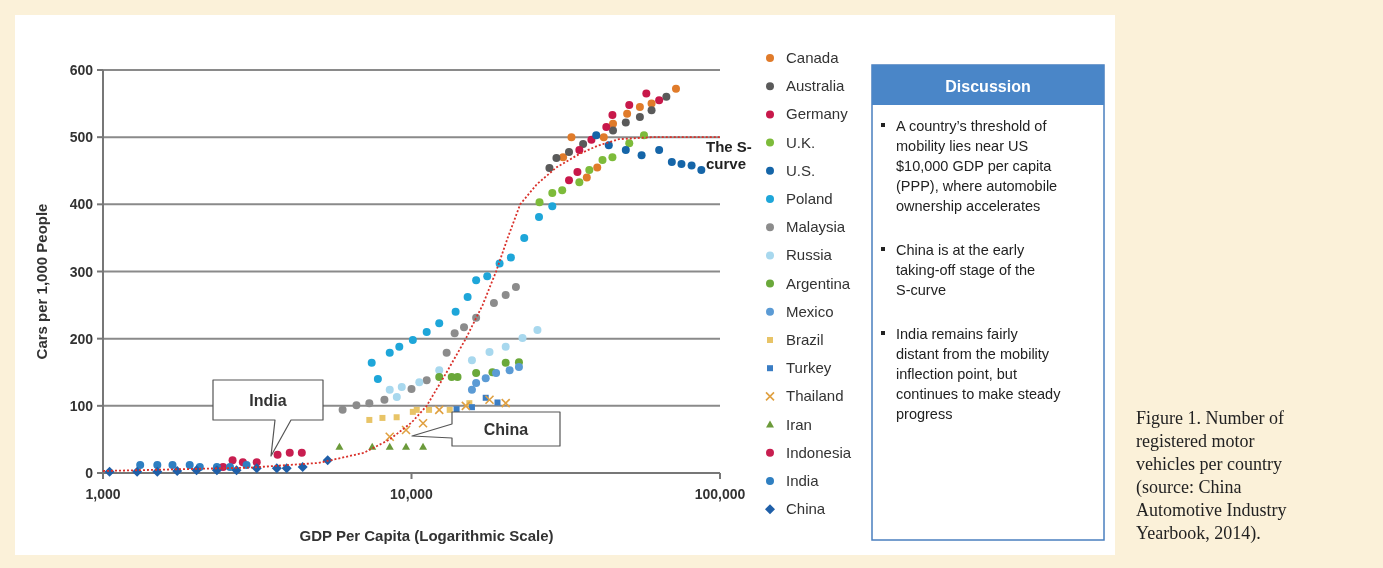 The image size is (1383, 568). I want to click on legend-label: China, so click(806, 509).